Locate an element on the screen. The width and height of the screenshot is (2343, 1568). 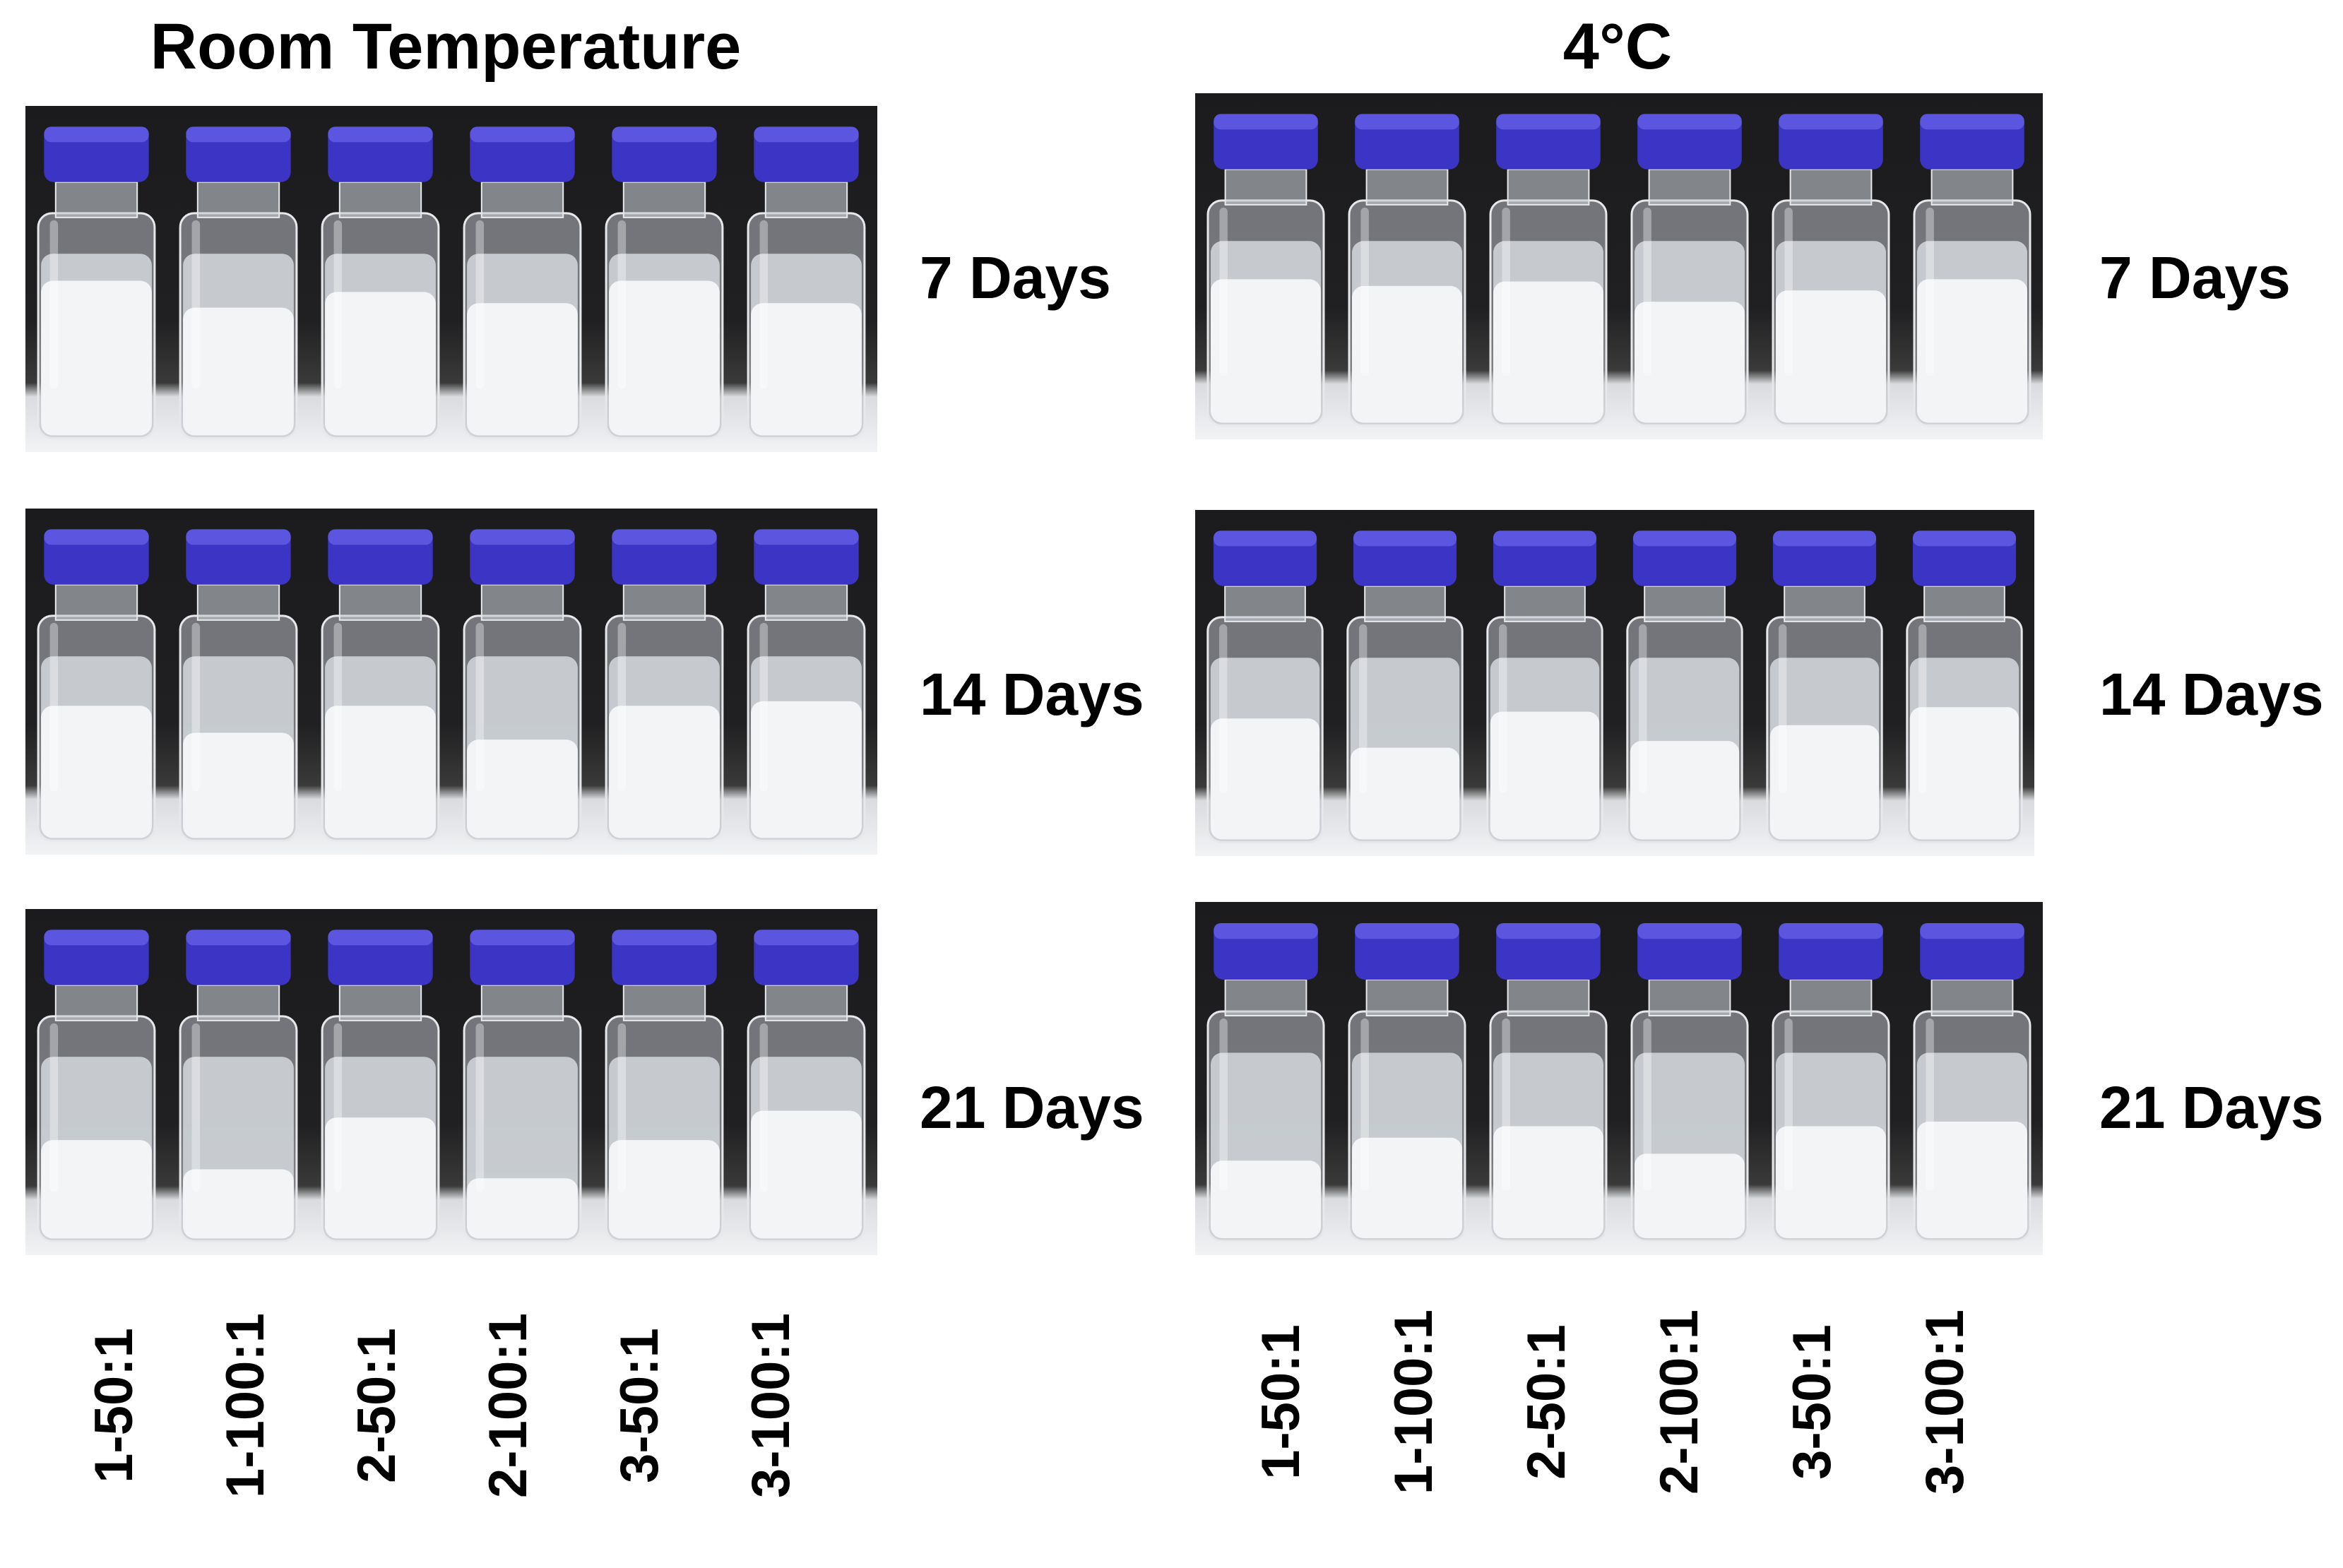
photo-room-temperature-7-days is located at coordinates (451, 279).